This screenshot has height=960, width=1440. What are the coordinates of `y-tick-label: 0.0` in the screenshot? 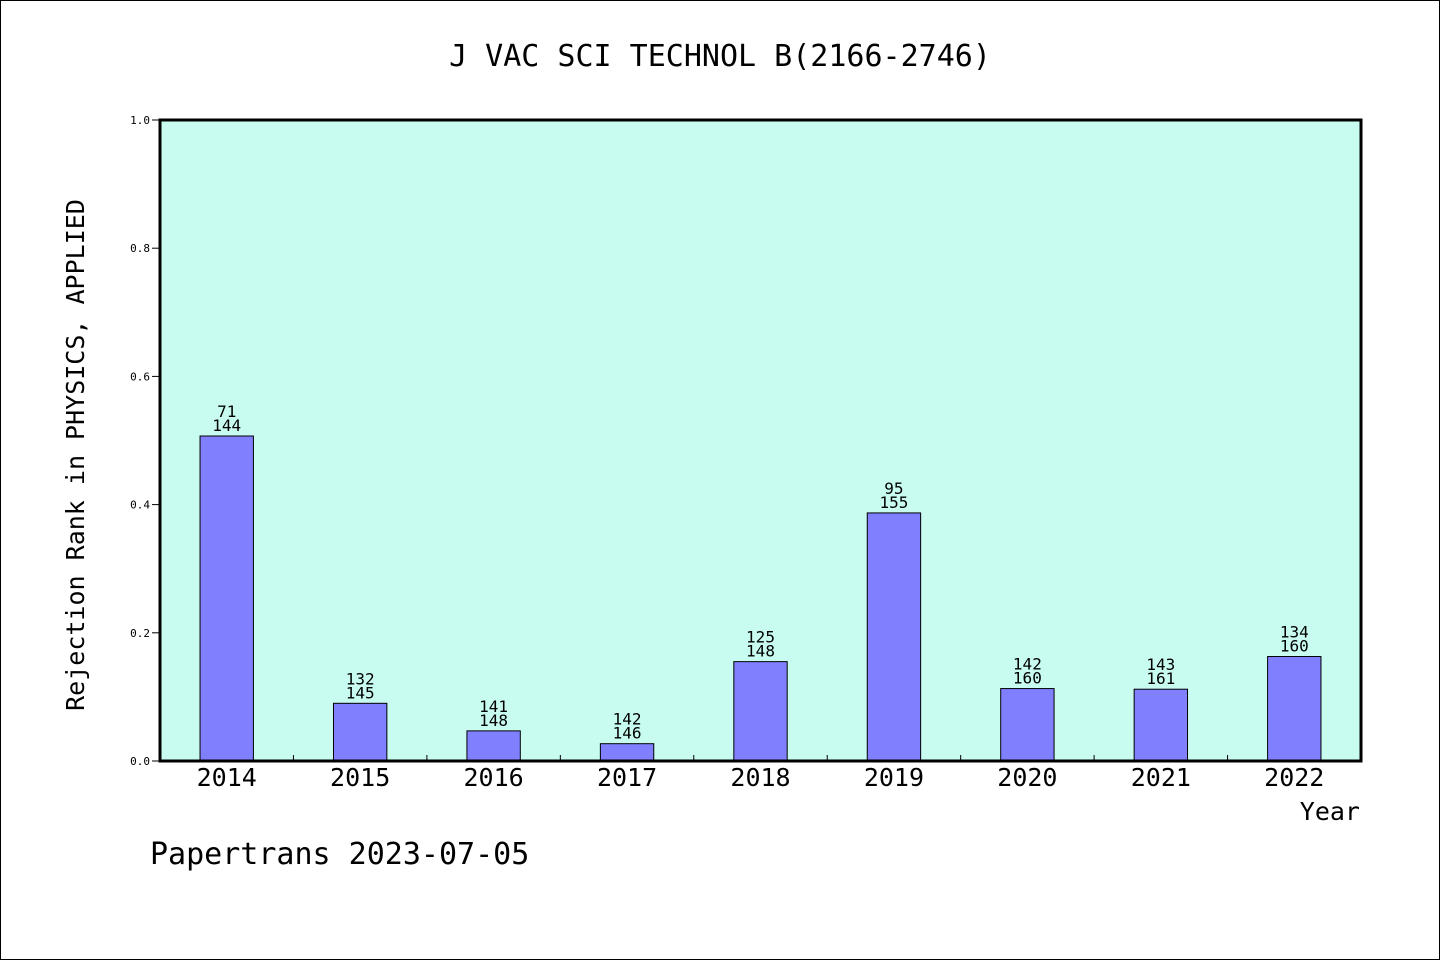 It's located at (140, 761).